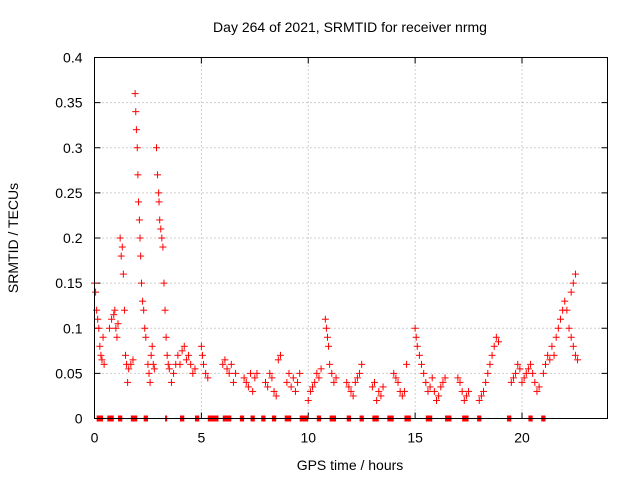  What do you see at coordinates (73, 148) in the screenshot?
I see `y-tick-label: 0.3` at bounding box center [73, 148].